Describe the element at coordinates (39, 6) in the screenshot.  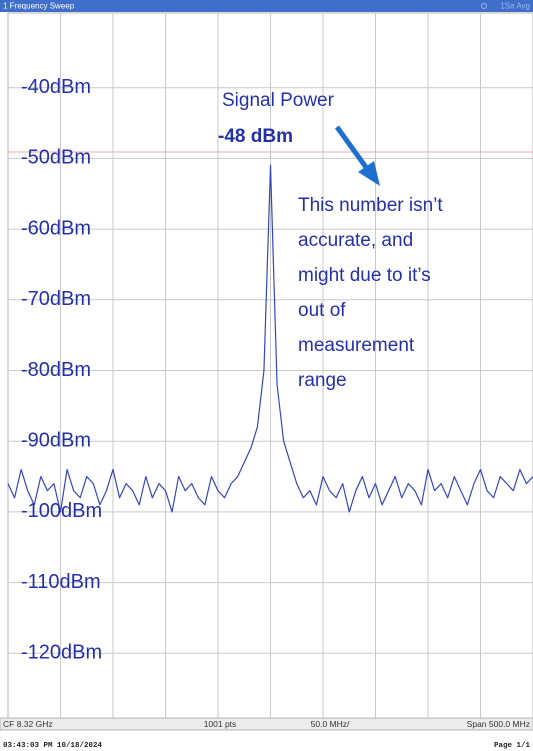
I see `header-title: 1 Frequency Sweep` at that location.